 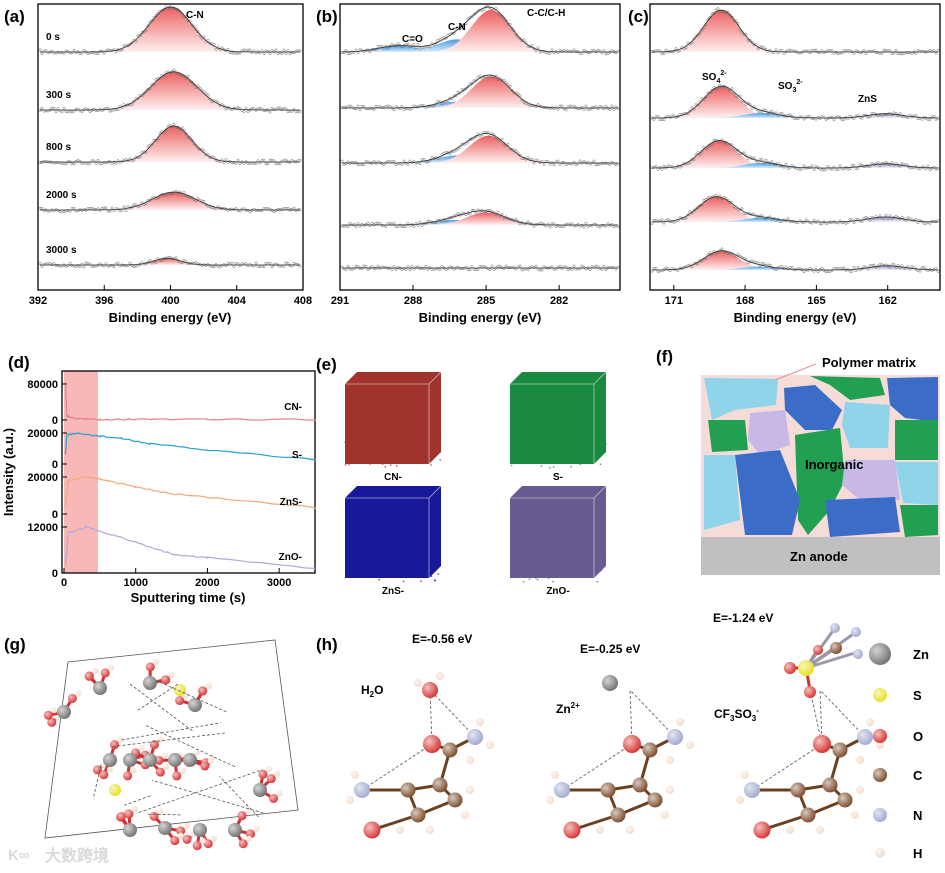 What do you see at coordinates (795, 317) in the screenshot?
I see `x-axis-label-c: Binding energy (eV)` at bounding box center [795, 317].